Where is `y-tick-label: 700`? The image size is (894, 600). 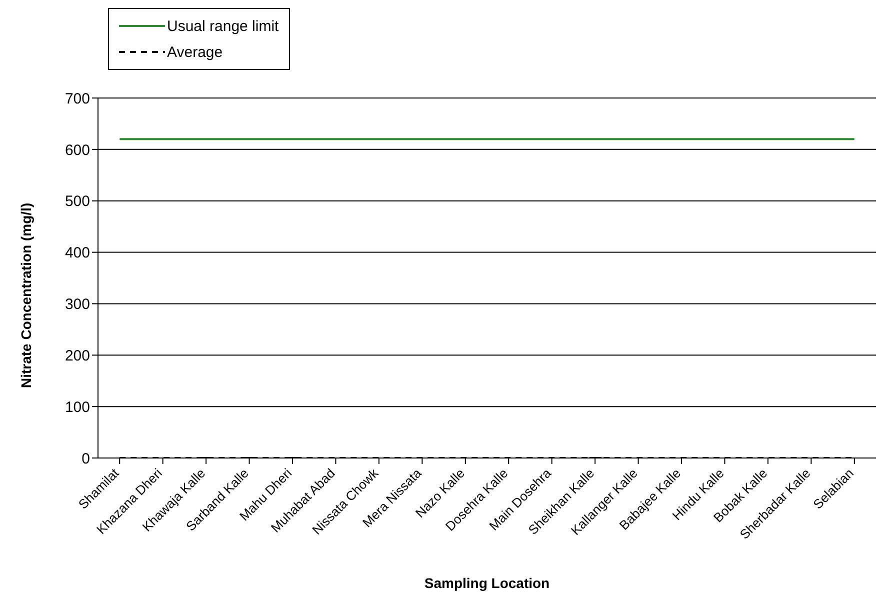 y-tick-label: 700 is located at coordinates (77, 99).